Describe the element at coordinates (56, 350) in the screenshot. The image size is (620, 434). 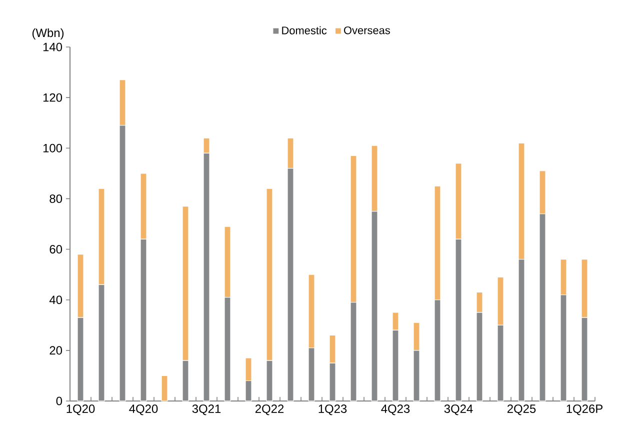
I see `y-tick-label: 20` at that location.